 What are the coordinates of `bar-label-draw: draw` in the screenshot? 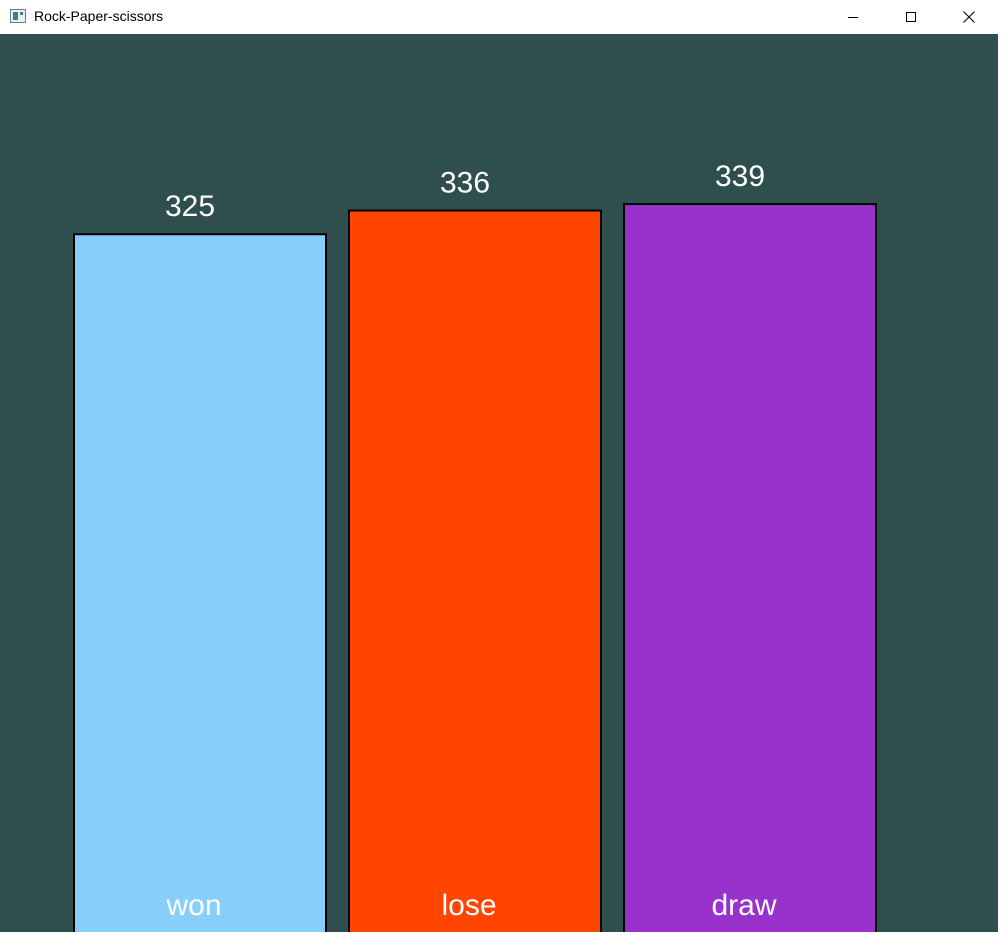 It's located at (743, 905).